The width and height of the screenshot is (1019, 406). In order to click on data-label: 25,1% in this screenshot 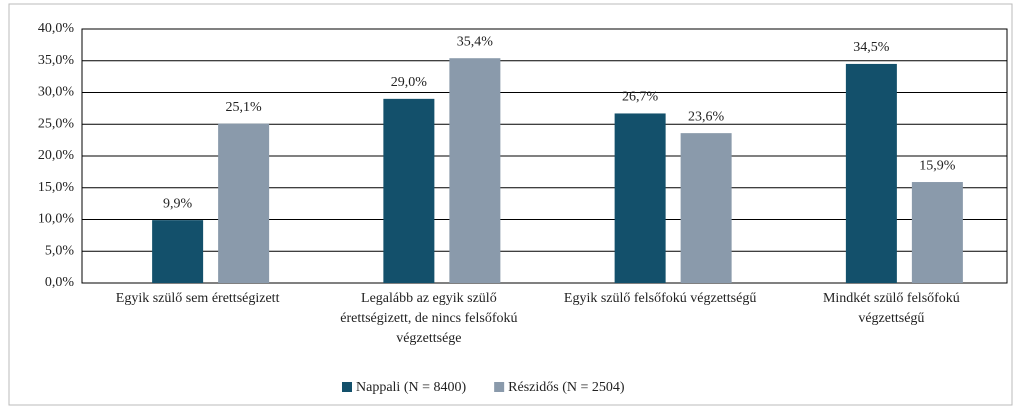, I will do `click(244, 107)`.